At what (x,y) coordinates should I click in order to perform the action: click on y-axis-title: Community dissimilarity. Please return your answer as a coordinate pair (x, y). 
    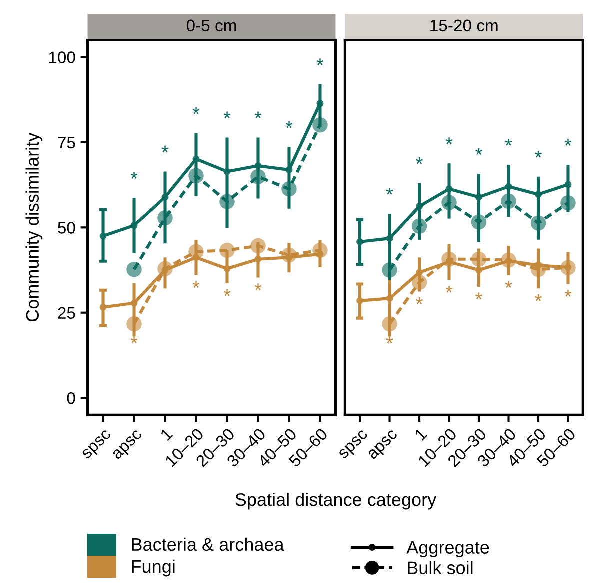
    Looking at the image, I should click on (34, 227).